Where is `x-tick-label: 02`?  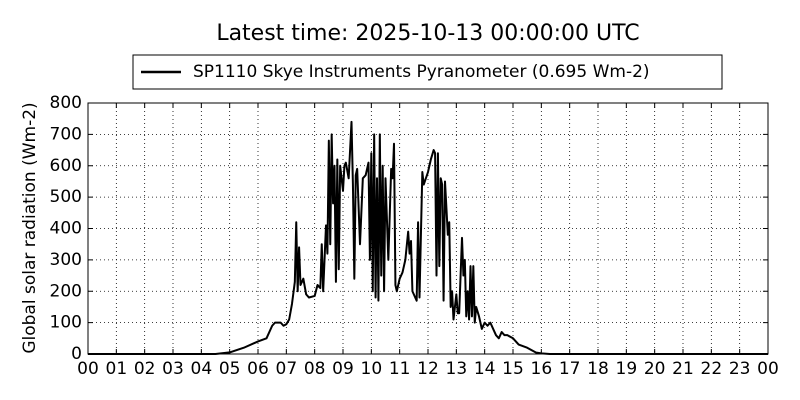 x-tick-label: 02 is located at coordinates (145, 369).